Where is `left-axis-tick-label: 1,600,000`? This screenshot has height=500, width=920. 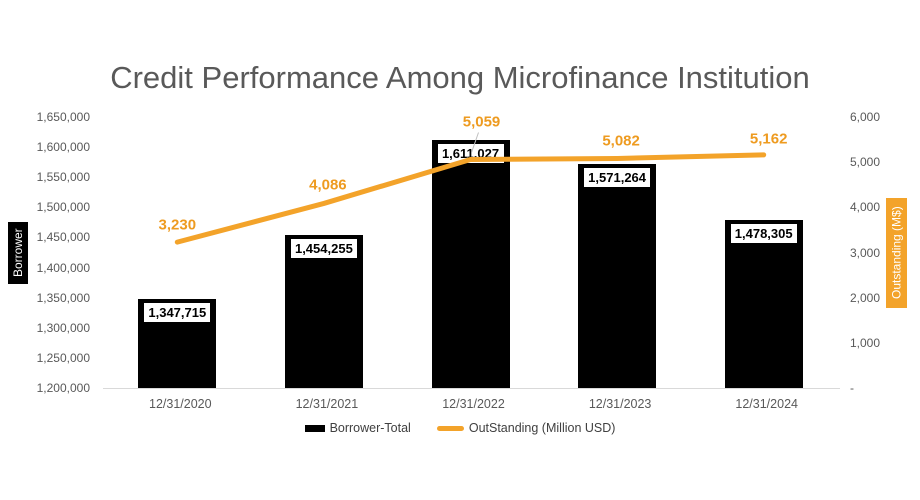
left-axis-tick-label: 1,600,000 is located at coordinates (63, 147).